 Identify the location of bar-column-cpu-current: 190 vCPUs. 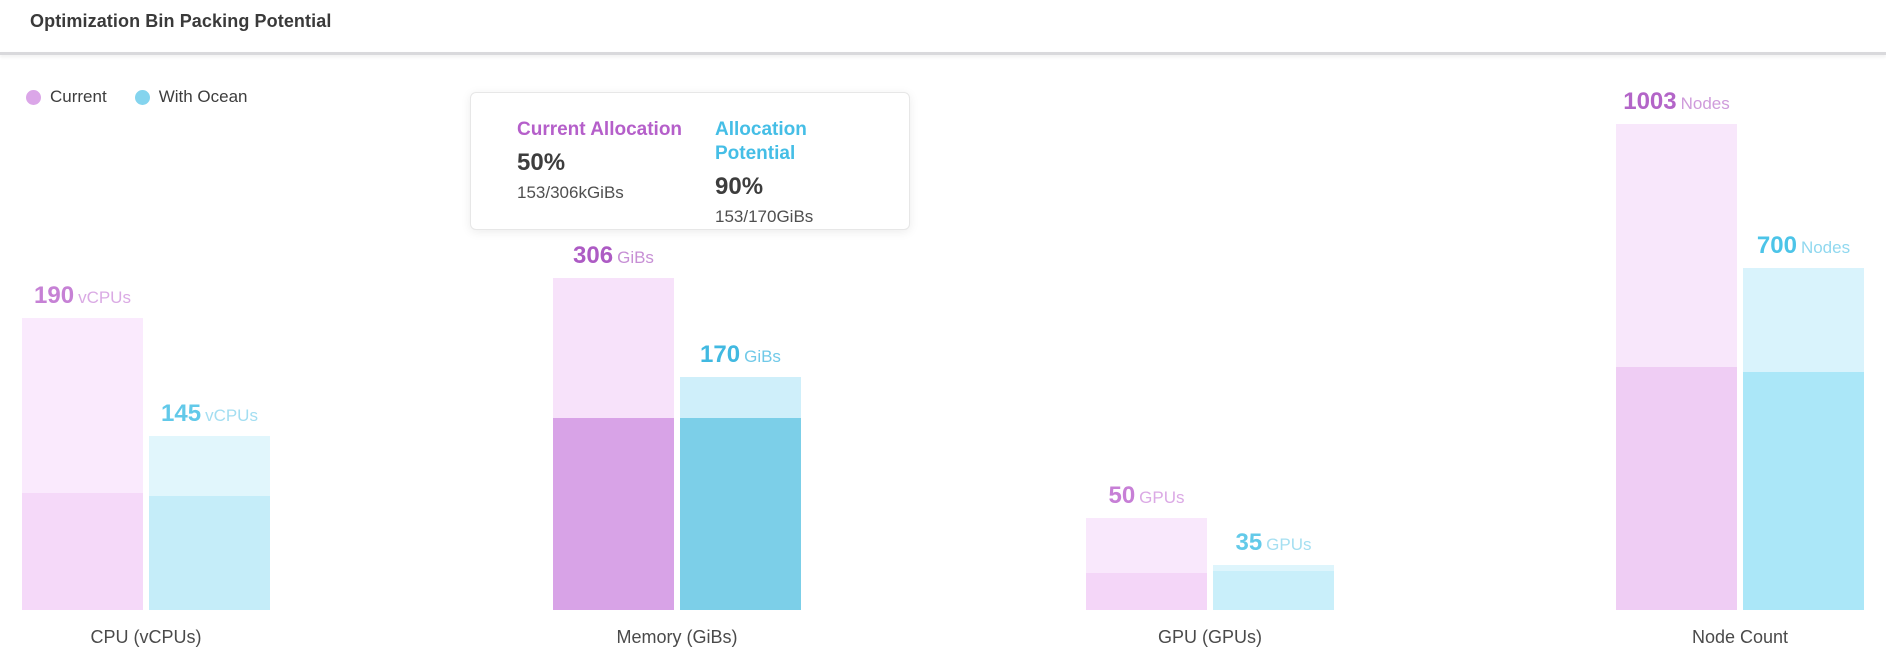
(82, 446).